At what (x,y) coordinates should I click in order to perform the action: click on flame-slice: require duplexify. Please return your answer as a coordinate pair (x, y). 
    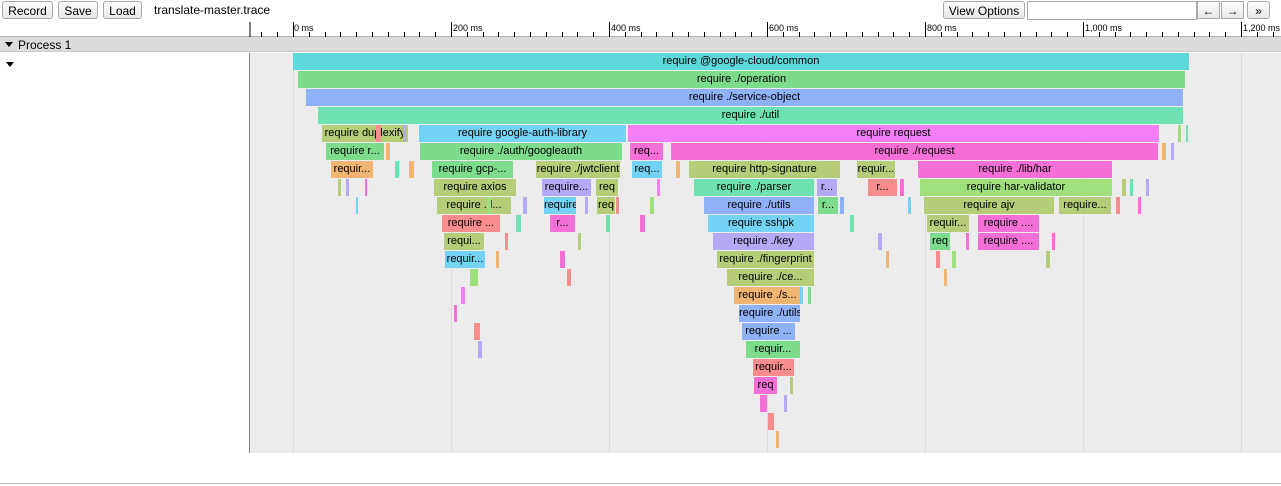
    Looking at the image, I should click on (365, 133).